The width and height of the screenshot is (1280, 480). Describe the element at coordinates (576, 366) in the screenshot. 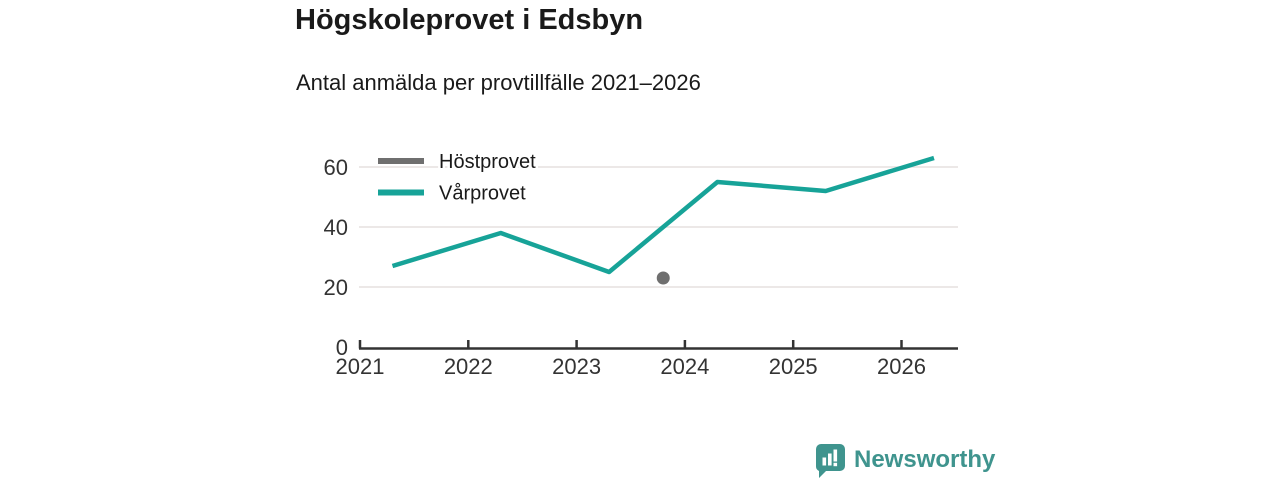

I see `x-tick-label-2023: 2023` at that location.